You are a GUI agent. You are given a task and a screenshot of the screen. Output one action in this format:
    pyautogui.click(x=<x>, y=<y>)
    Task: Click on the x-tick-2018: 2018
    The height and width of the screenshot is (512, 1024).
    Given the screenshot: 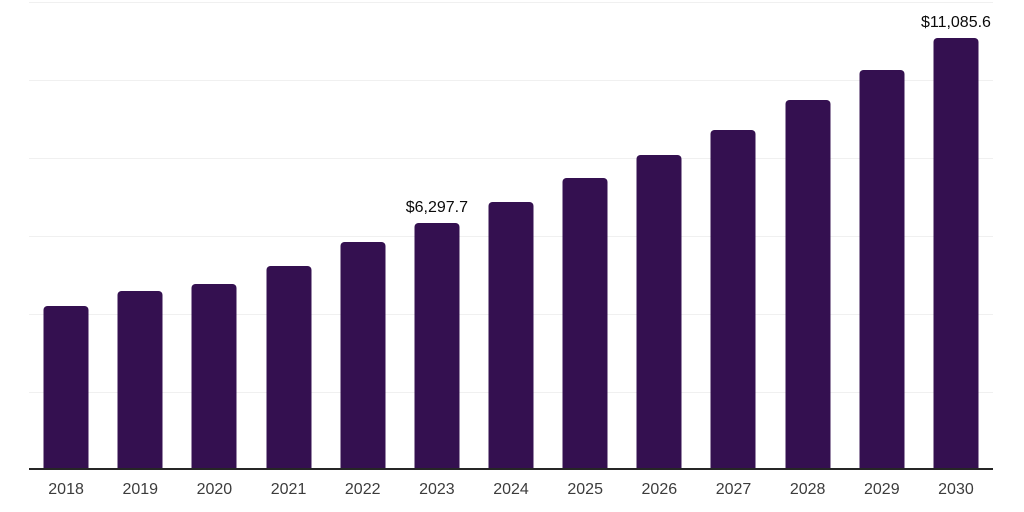 What is the action you would take?
    pyautogui.click(x=66, y=489)
    